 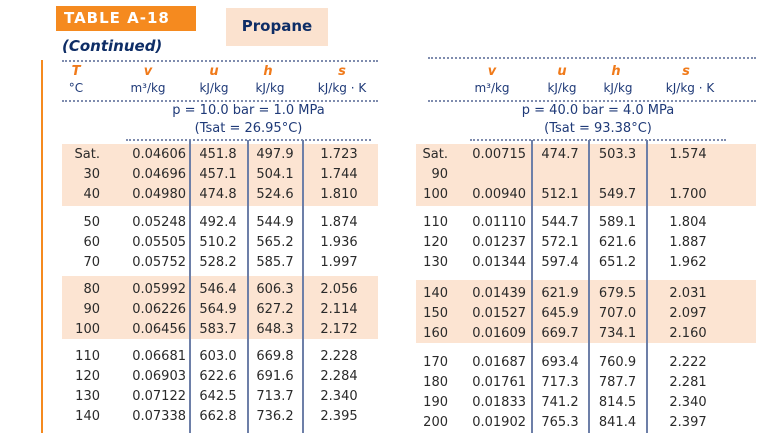 I want to click on header-v-symbol-right: v, so click(x=492, y=71).